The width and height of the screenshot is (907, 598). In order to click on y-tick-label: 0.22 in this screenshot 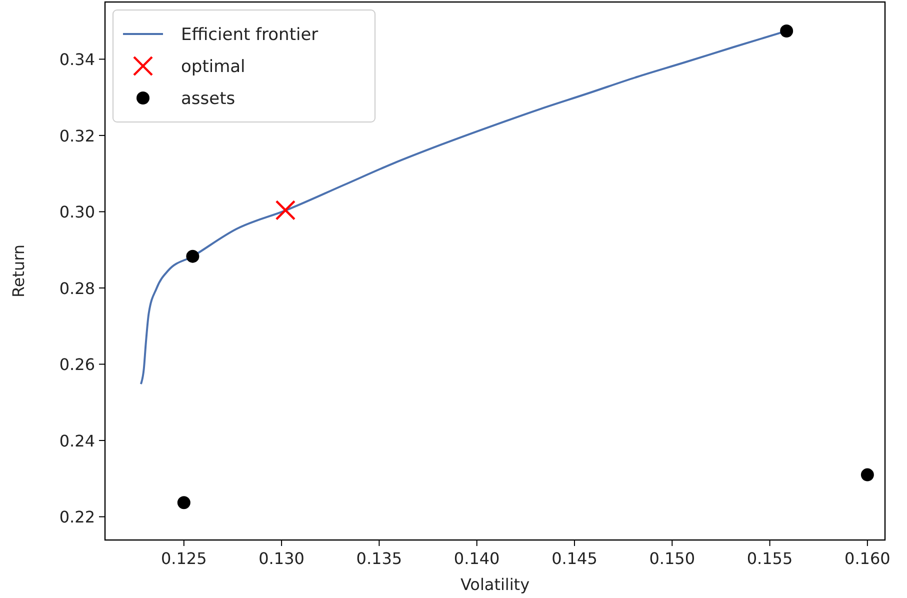, I will do `click(77, 517)`.